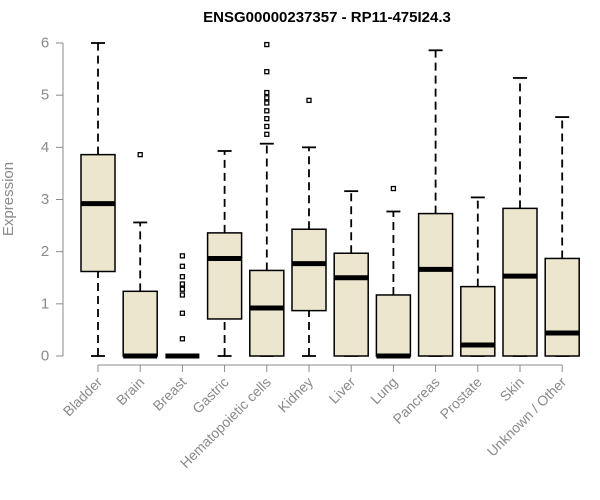 The image size is (600, 500). Describe the element at coordinates (45, 95) in the screenshot. I see `y-tick-label: 5` at that location.